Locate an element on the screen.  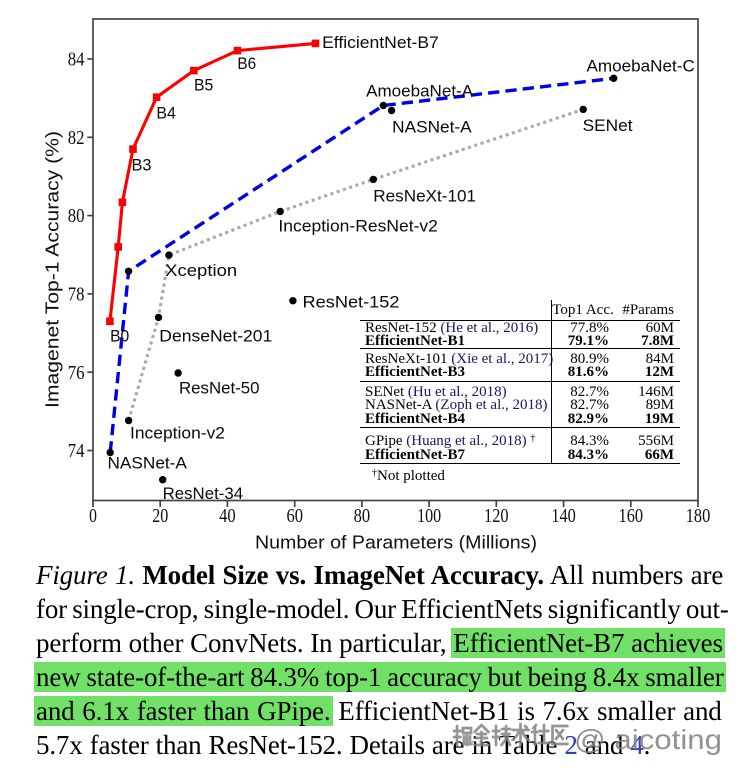
svg-text: B3 is located at coordinates (142, 165).